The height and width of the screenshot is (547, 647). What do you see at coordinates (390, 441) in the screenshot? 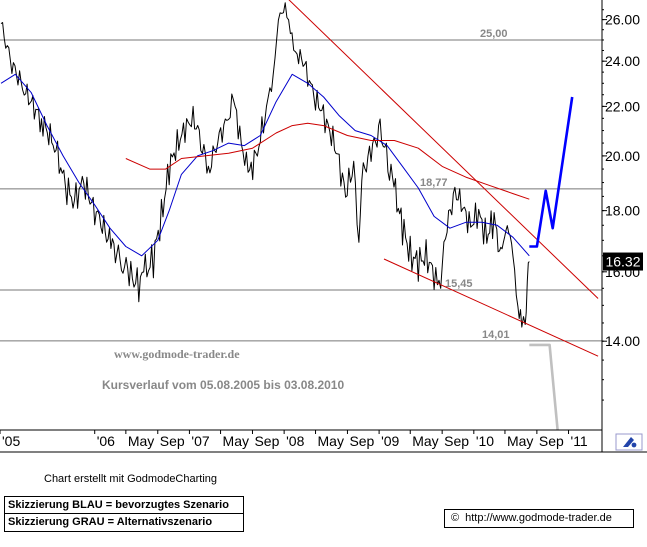
I see `x-tick-label: '09` at bounding box center [390, 441].